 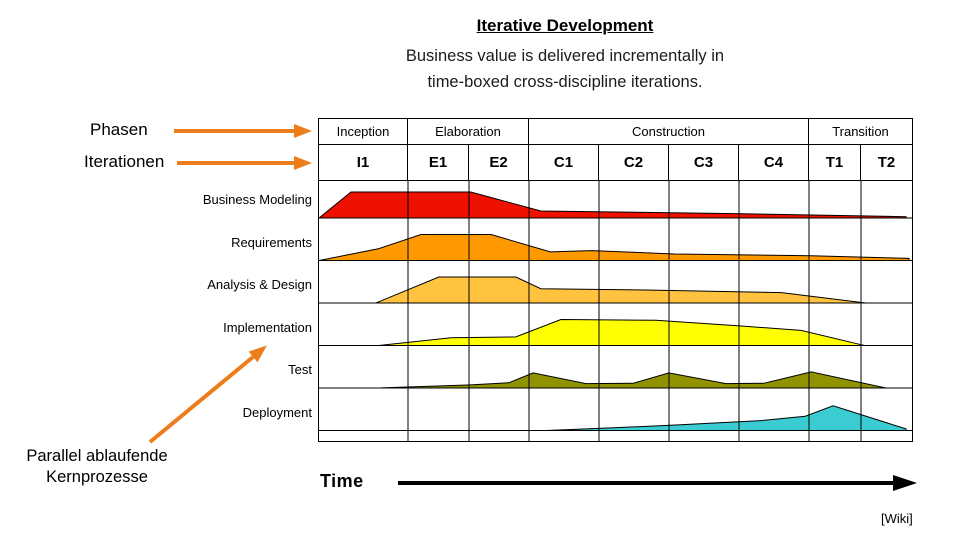 What do you see at coordinates (565, 25) in the screenshot?
I see `diagram-title: Iterative Development` at bounding box center [565, 25].